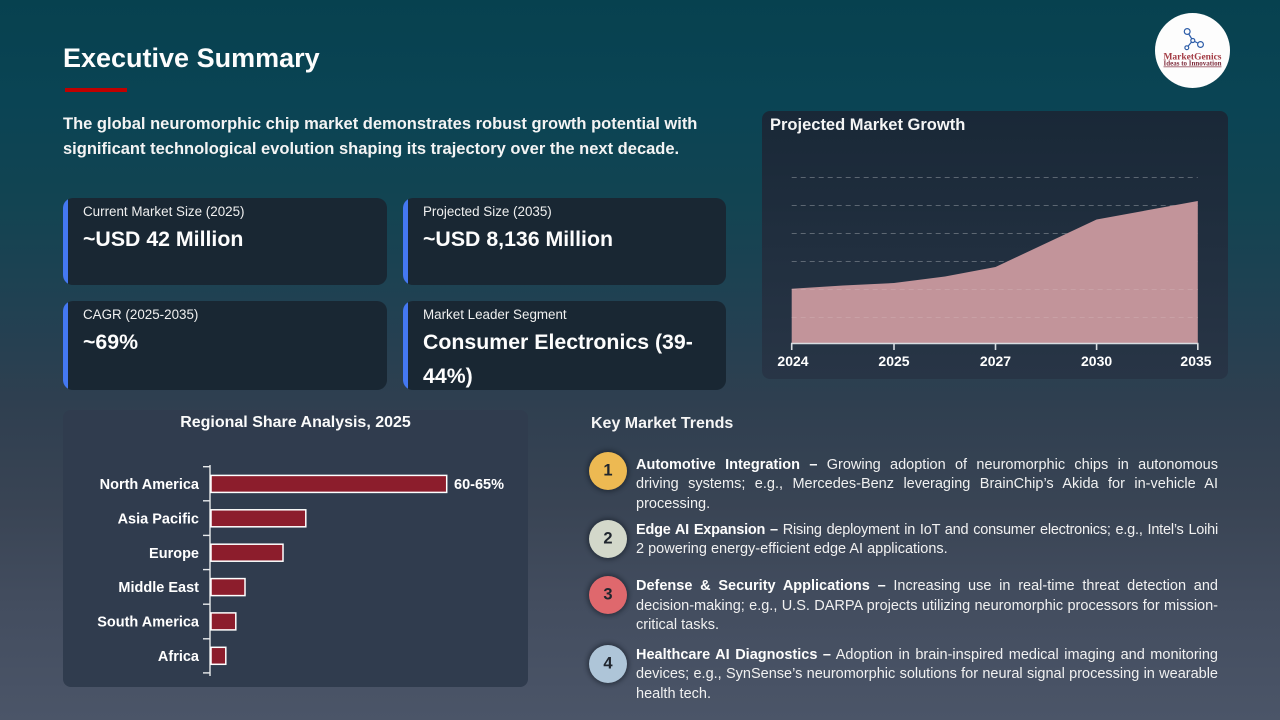 The width and height of the screenshot is (1280, 720). I want to click on svg-text: Ideas to Innovation, so click(1193, 64).